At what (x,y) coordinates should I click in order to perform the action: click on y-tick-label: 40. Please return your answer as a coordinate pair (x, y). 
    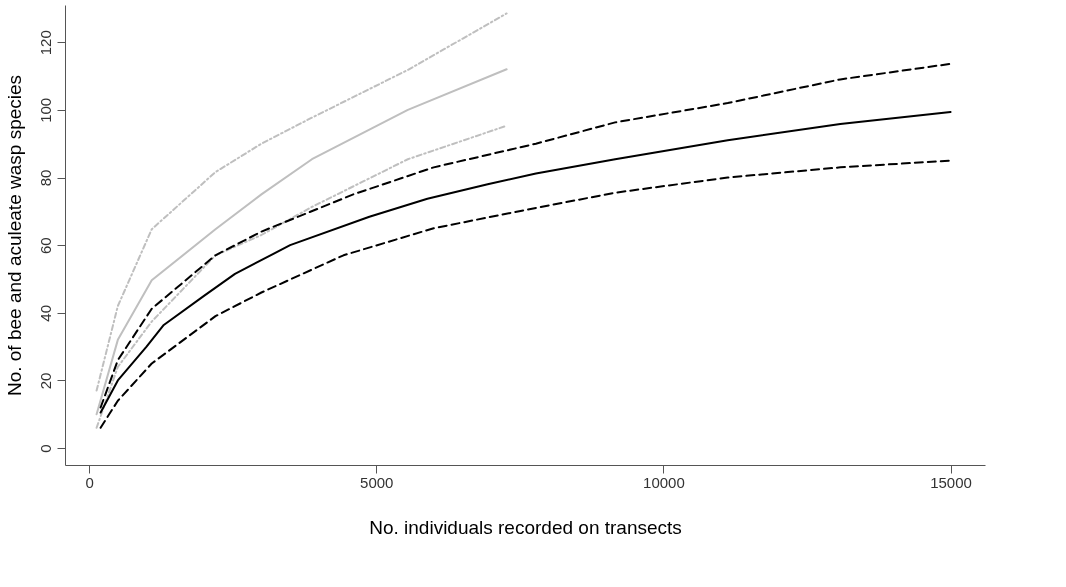
    Looking at the image, I should click on (45, 313).